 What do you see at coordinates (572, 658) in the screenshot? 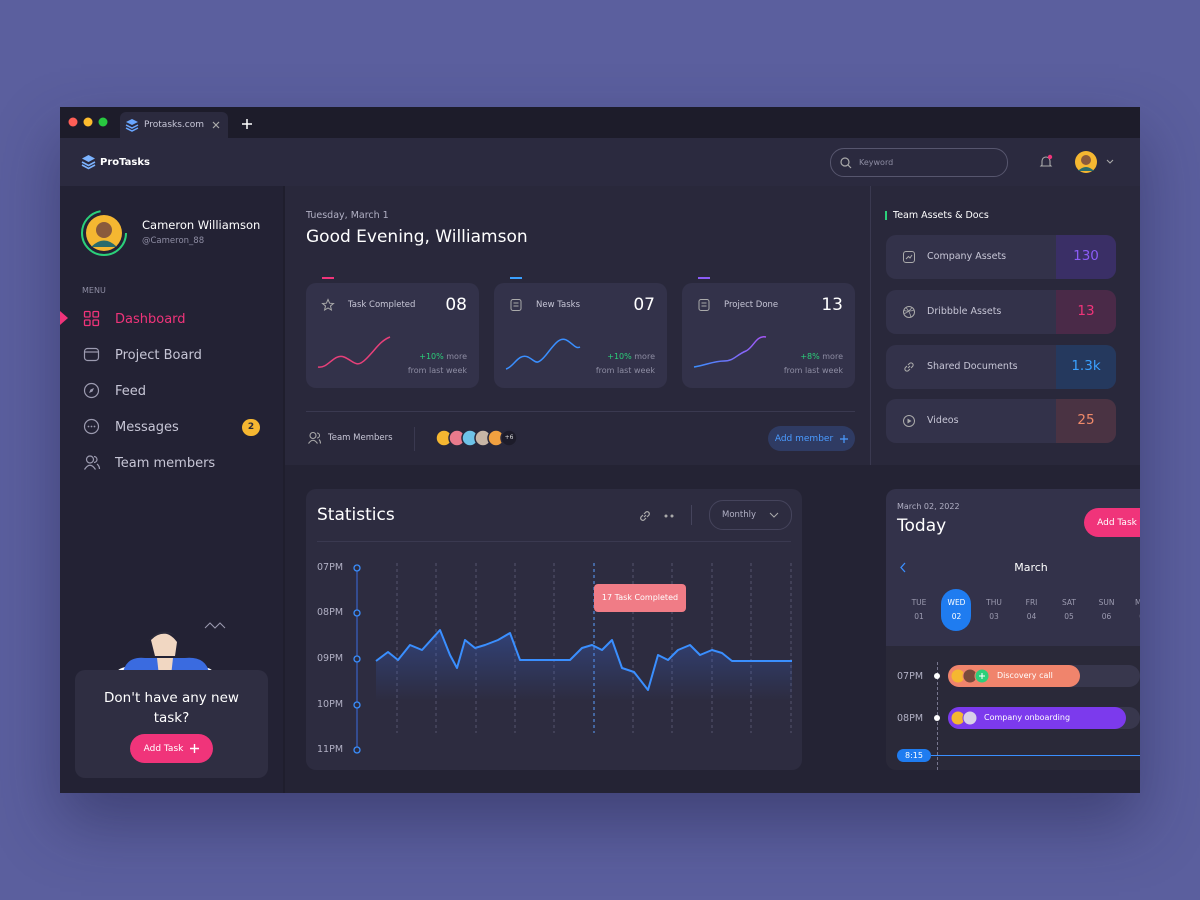
I see `statistics-plot` at bounding box center [572, 658].